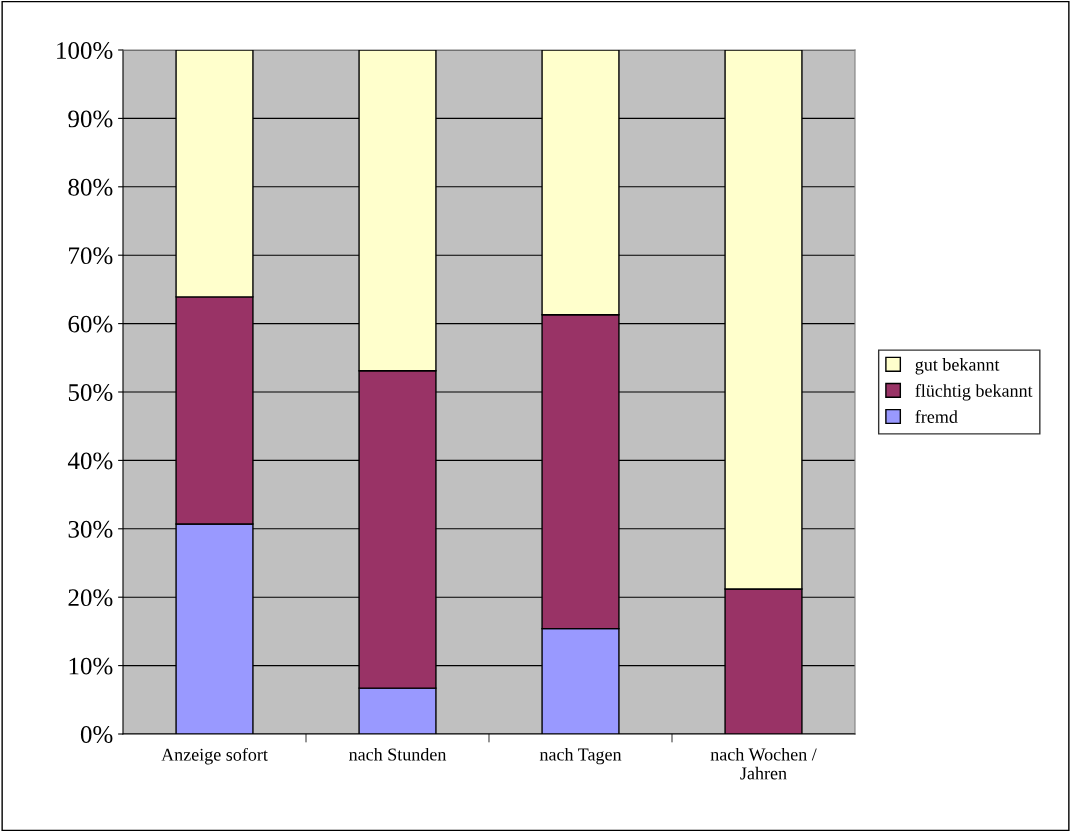 This screenshot has width=1071, height=832. Describe the element at coordinates (91, 666) in the screenshot. I see `y-tick-label: 10%` at that location.